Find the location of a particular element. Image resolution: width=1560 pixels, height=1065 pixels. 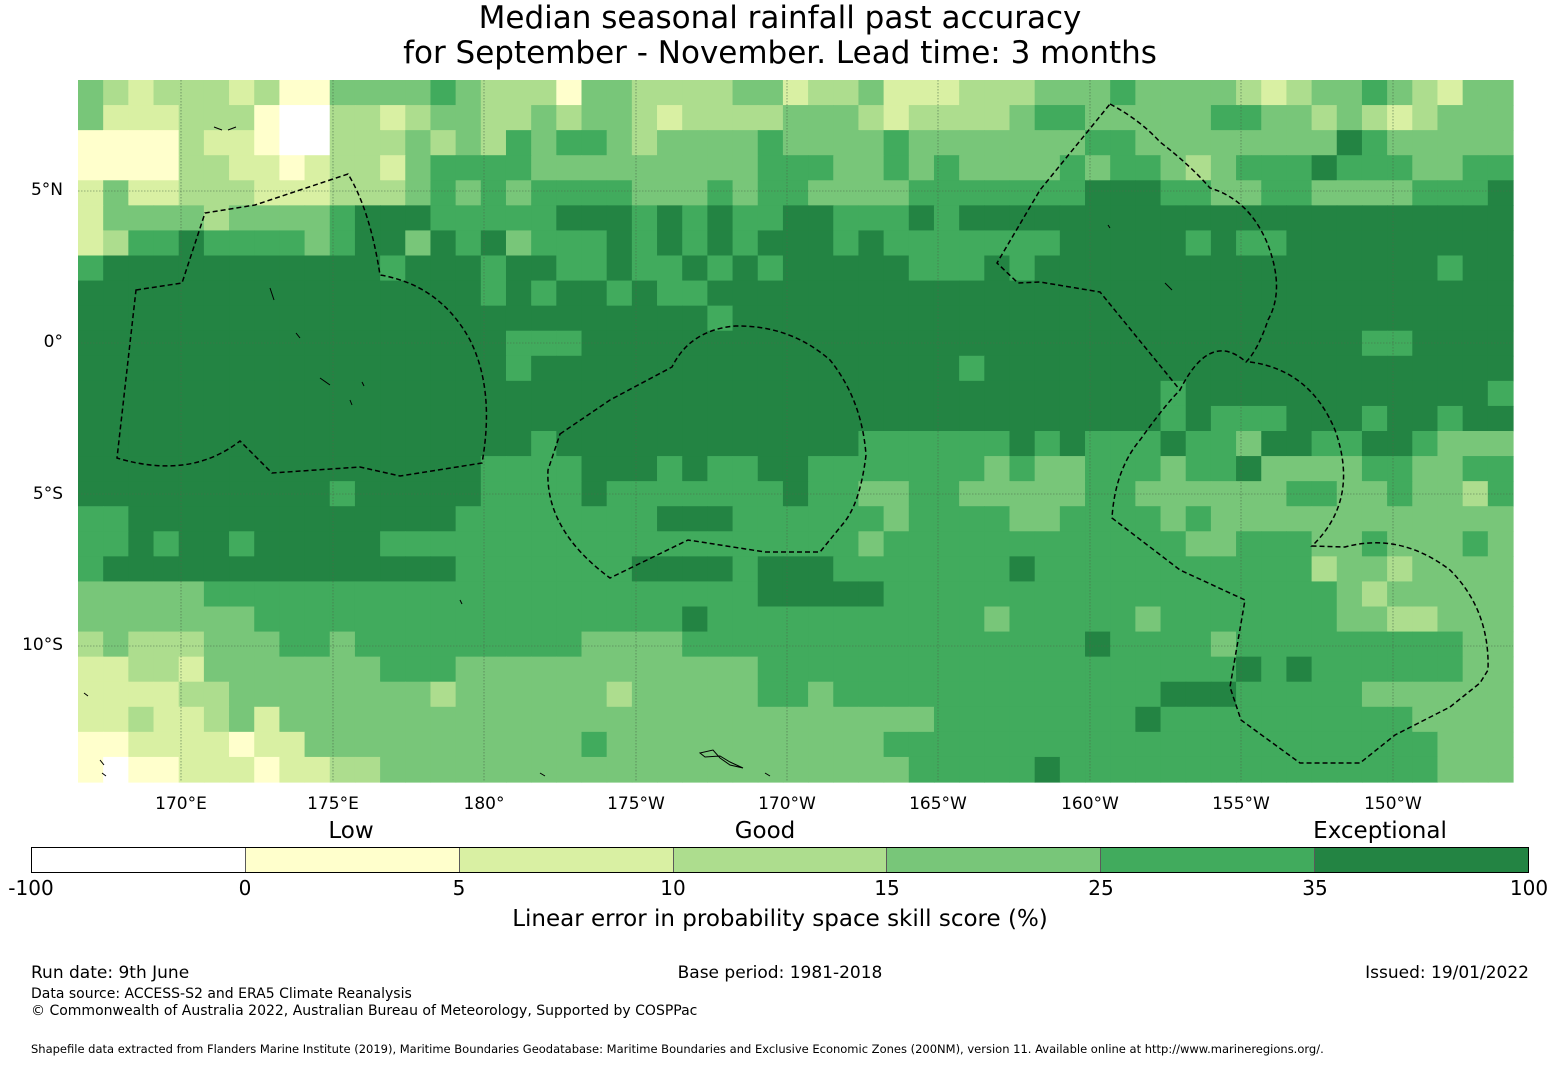

colorbar-tick: 15 is located at coordinates (887, 888).